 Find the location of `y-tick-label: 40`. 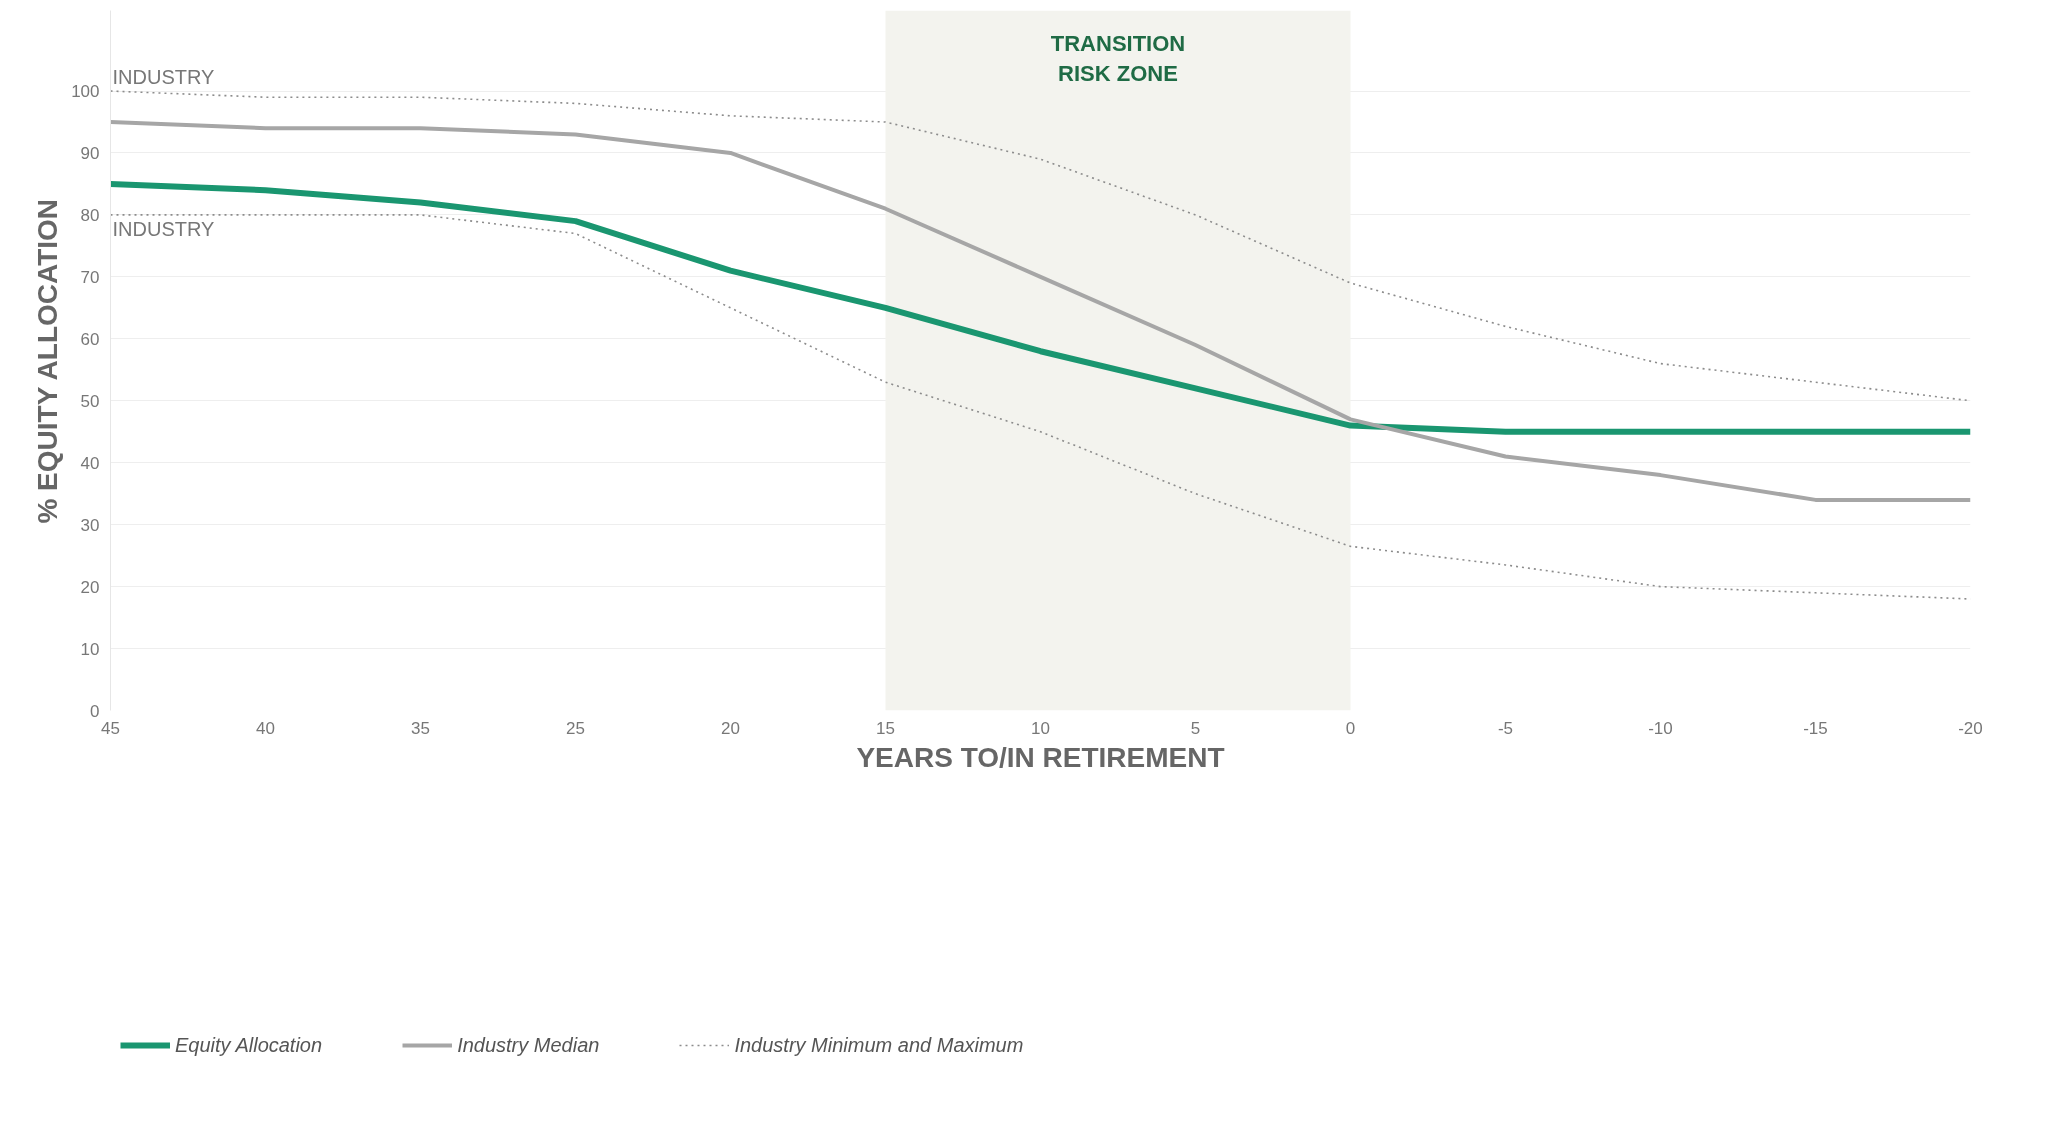

y-tick-label: 40 is located at coordinates (90, 463).